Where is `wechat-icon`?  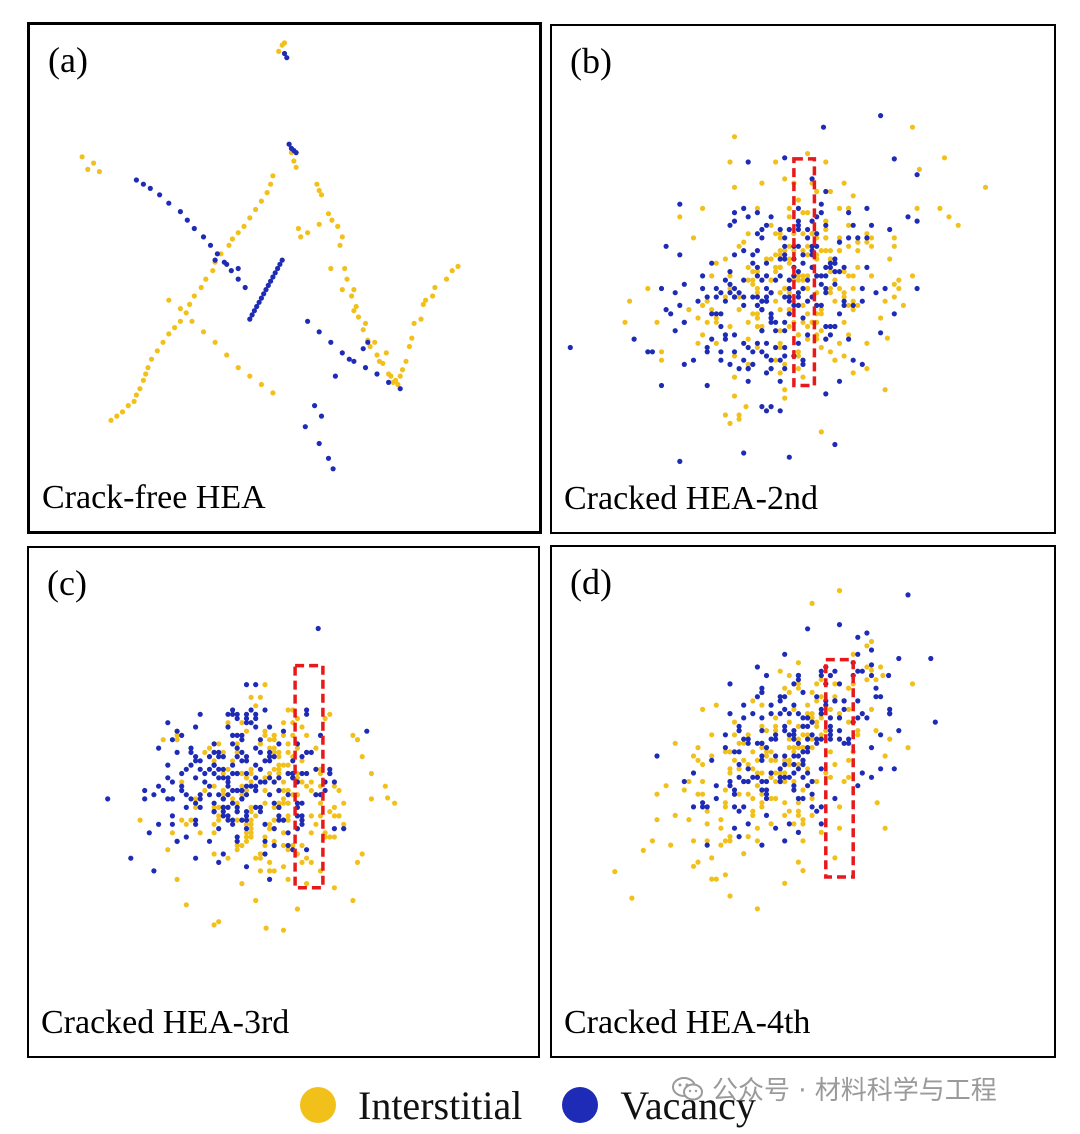
wechat-icon is located at coordinates (687, 1088).